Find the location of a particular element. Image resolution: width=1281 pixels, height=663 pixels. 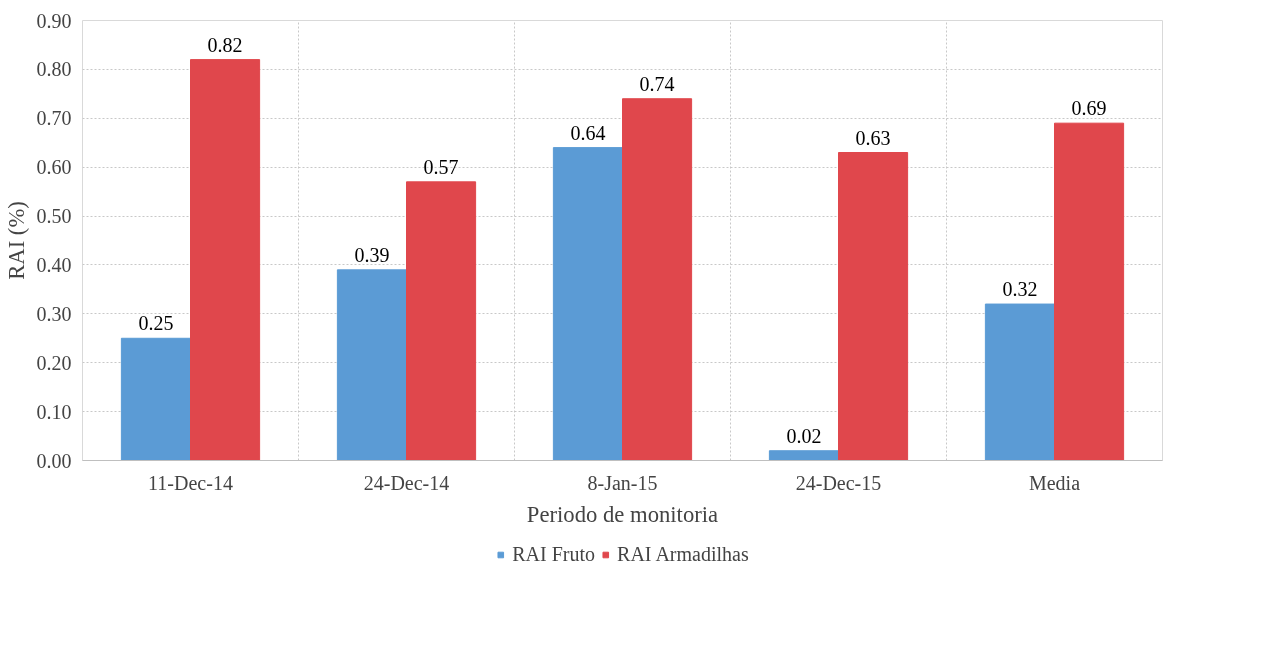

data-label: 0.57 is located at coordinates (441, 166).